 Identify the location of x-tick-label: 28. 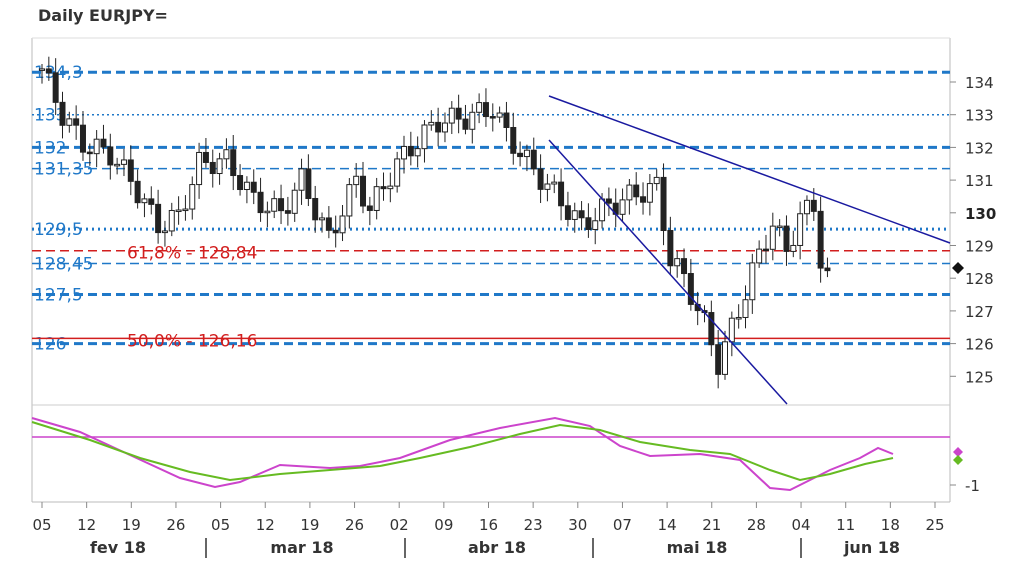
(756, 525).